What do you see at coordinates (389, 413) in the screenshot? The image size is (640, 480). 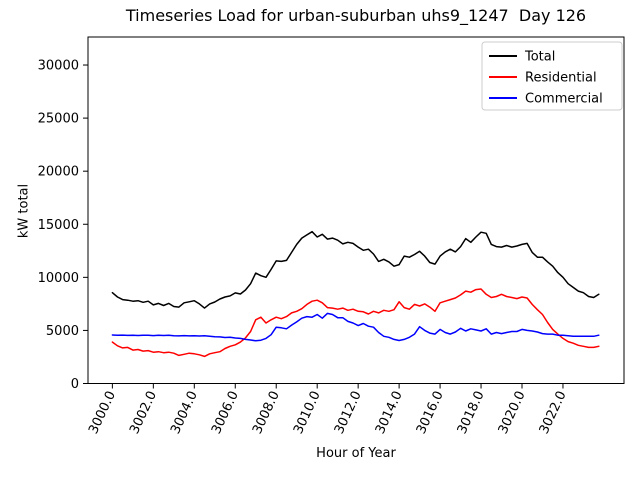 I see `x-tick-label: 3014.0` at bounding box center [389, 413].